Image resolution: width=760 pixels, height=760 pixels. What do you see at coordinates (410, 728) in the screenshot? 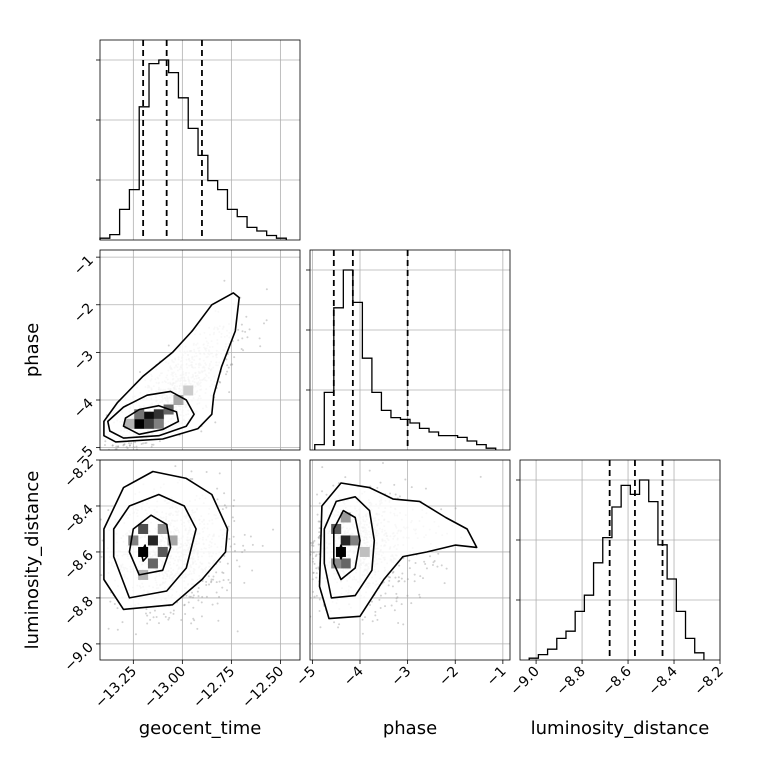
I see `x-axis-label-phase: phase` at bounding box center [410, 728].